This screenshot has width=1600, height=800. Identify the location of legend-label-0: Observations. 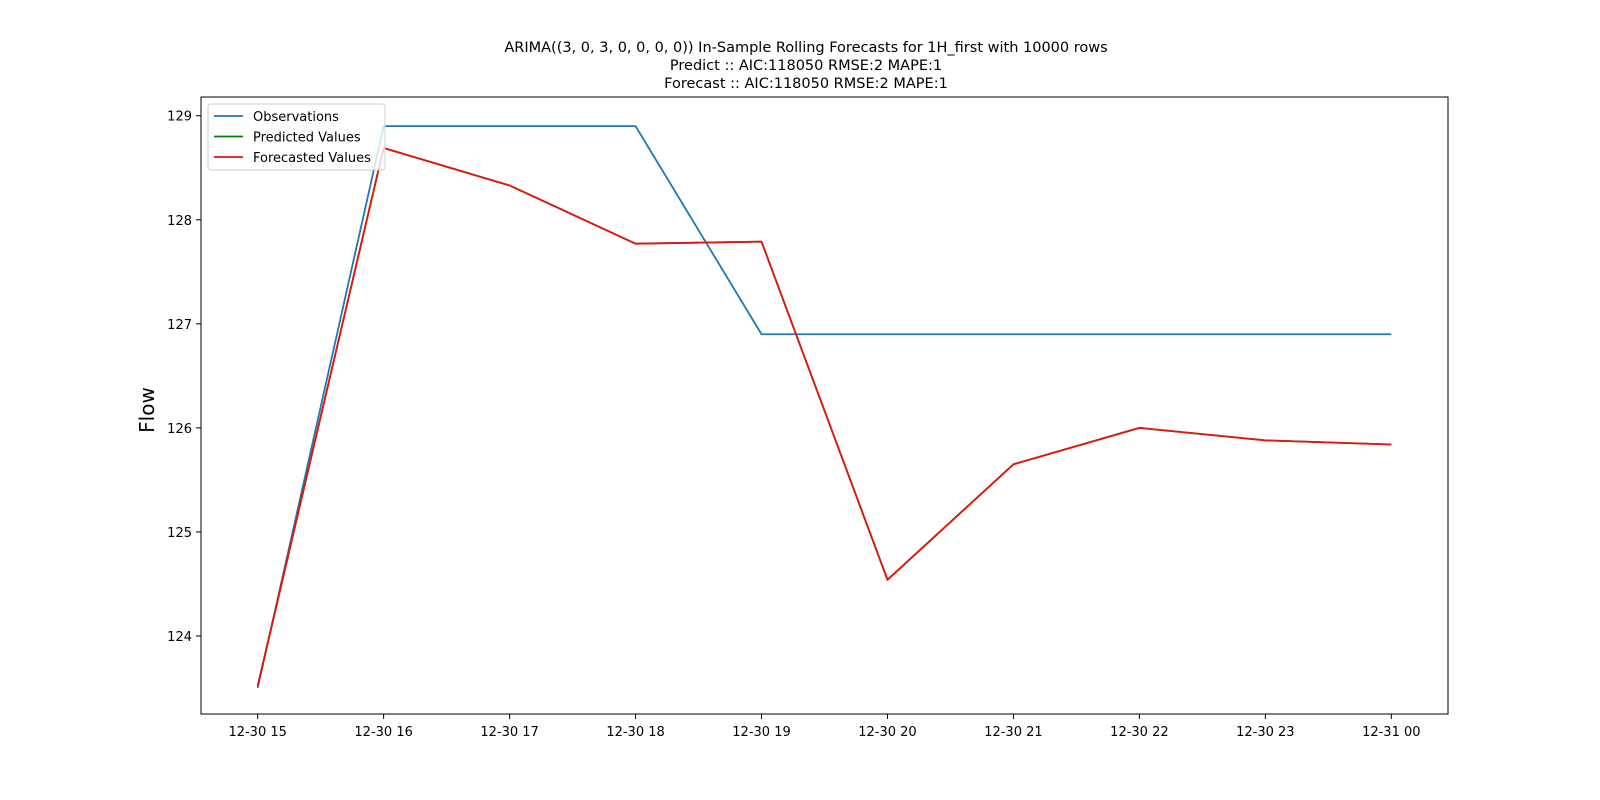
(296, 117).